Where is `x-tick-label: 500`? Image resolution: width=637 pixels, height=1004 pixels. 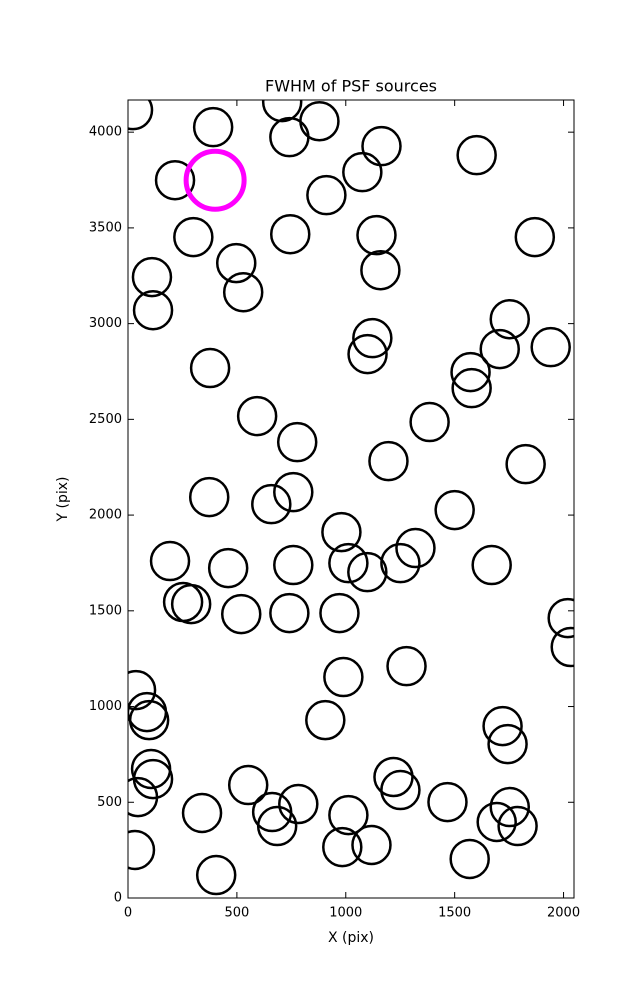
x-tick-label: 500 is located at coordinates (236, 913).